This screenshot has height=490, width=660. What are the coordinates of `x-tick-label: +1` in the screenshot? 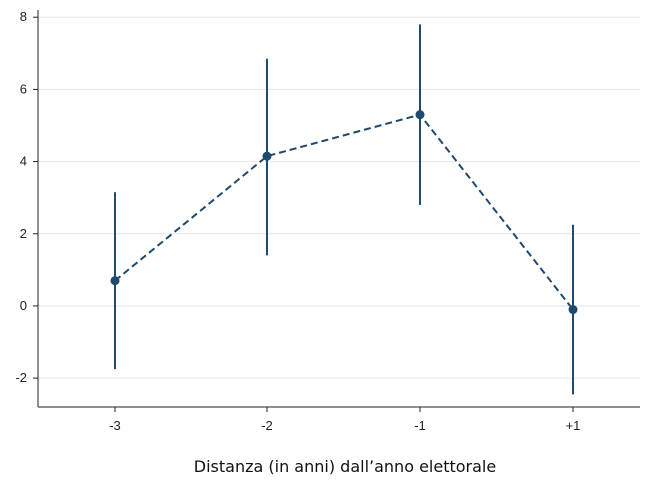 It's located at (573, 425).